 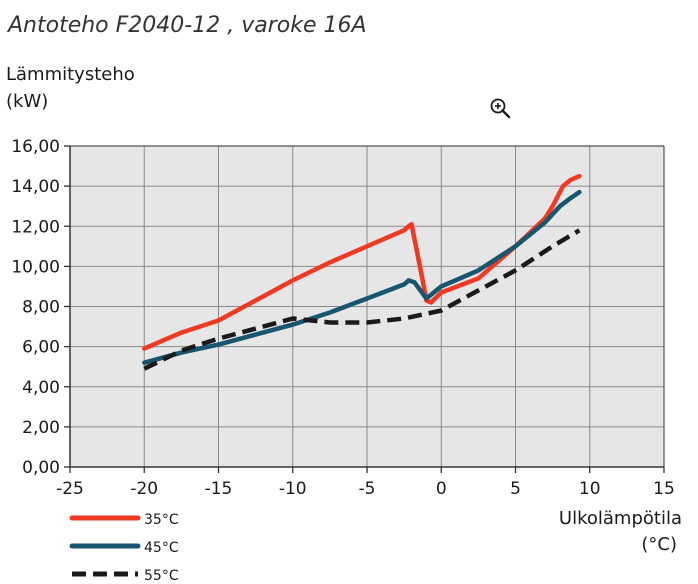 What do you see at coordinates (35, 187) in the screenshot?
I see `y-tick-label: 14,00` at bounding box center [35, 187].